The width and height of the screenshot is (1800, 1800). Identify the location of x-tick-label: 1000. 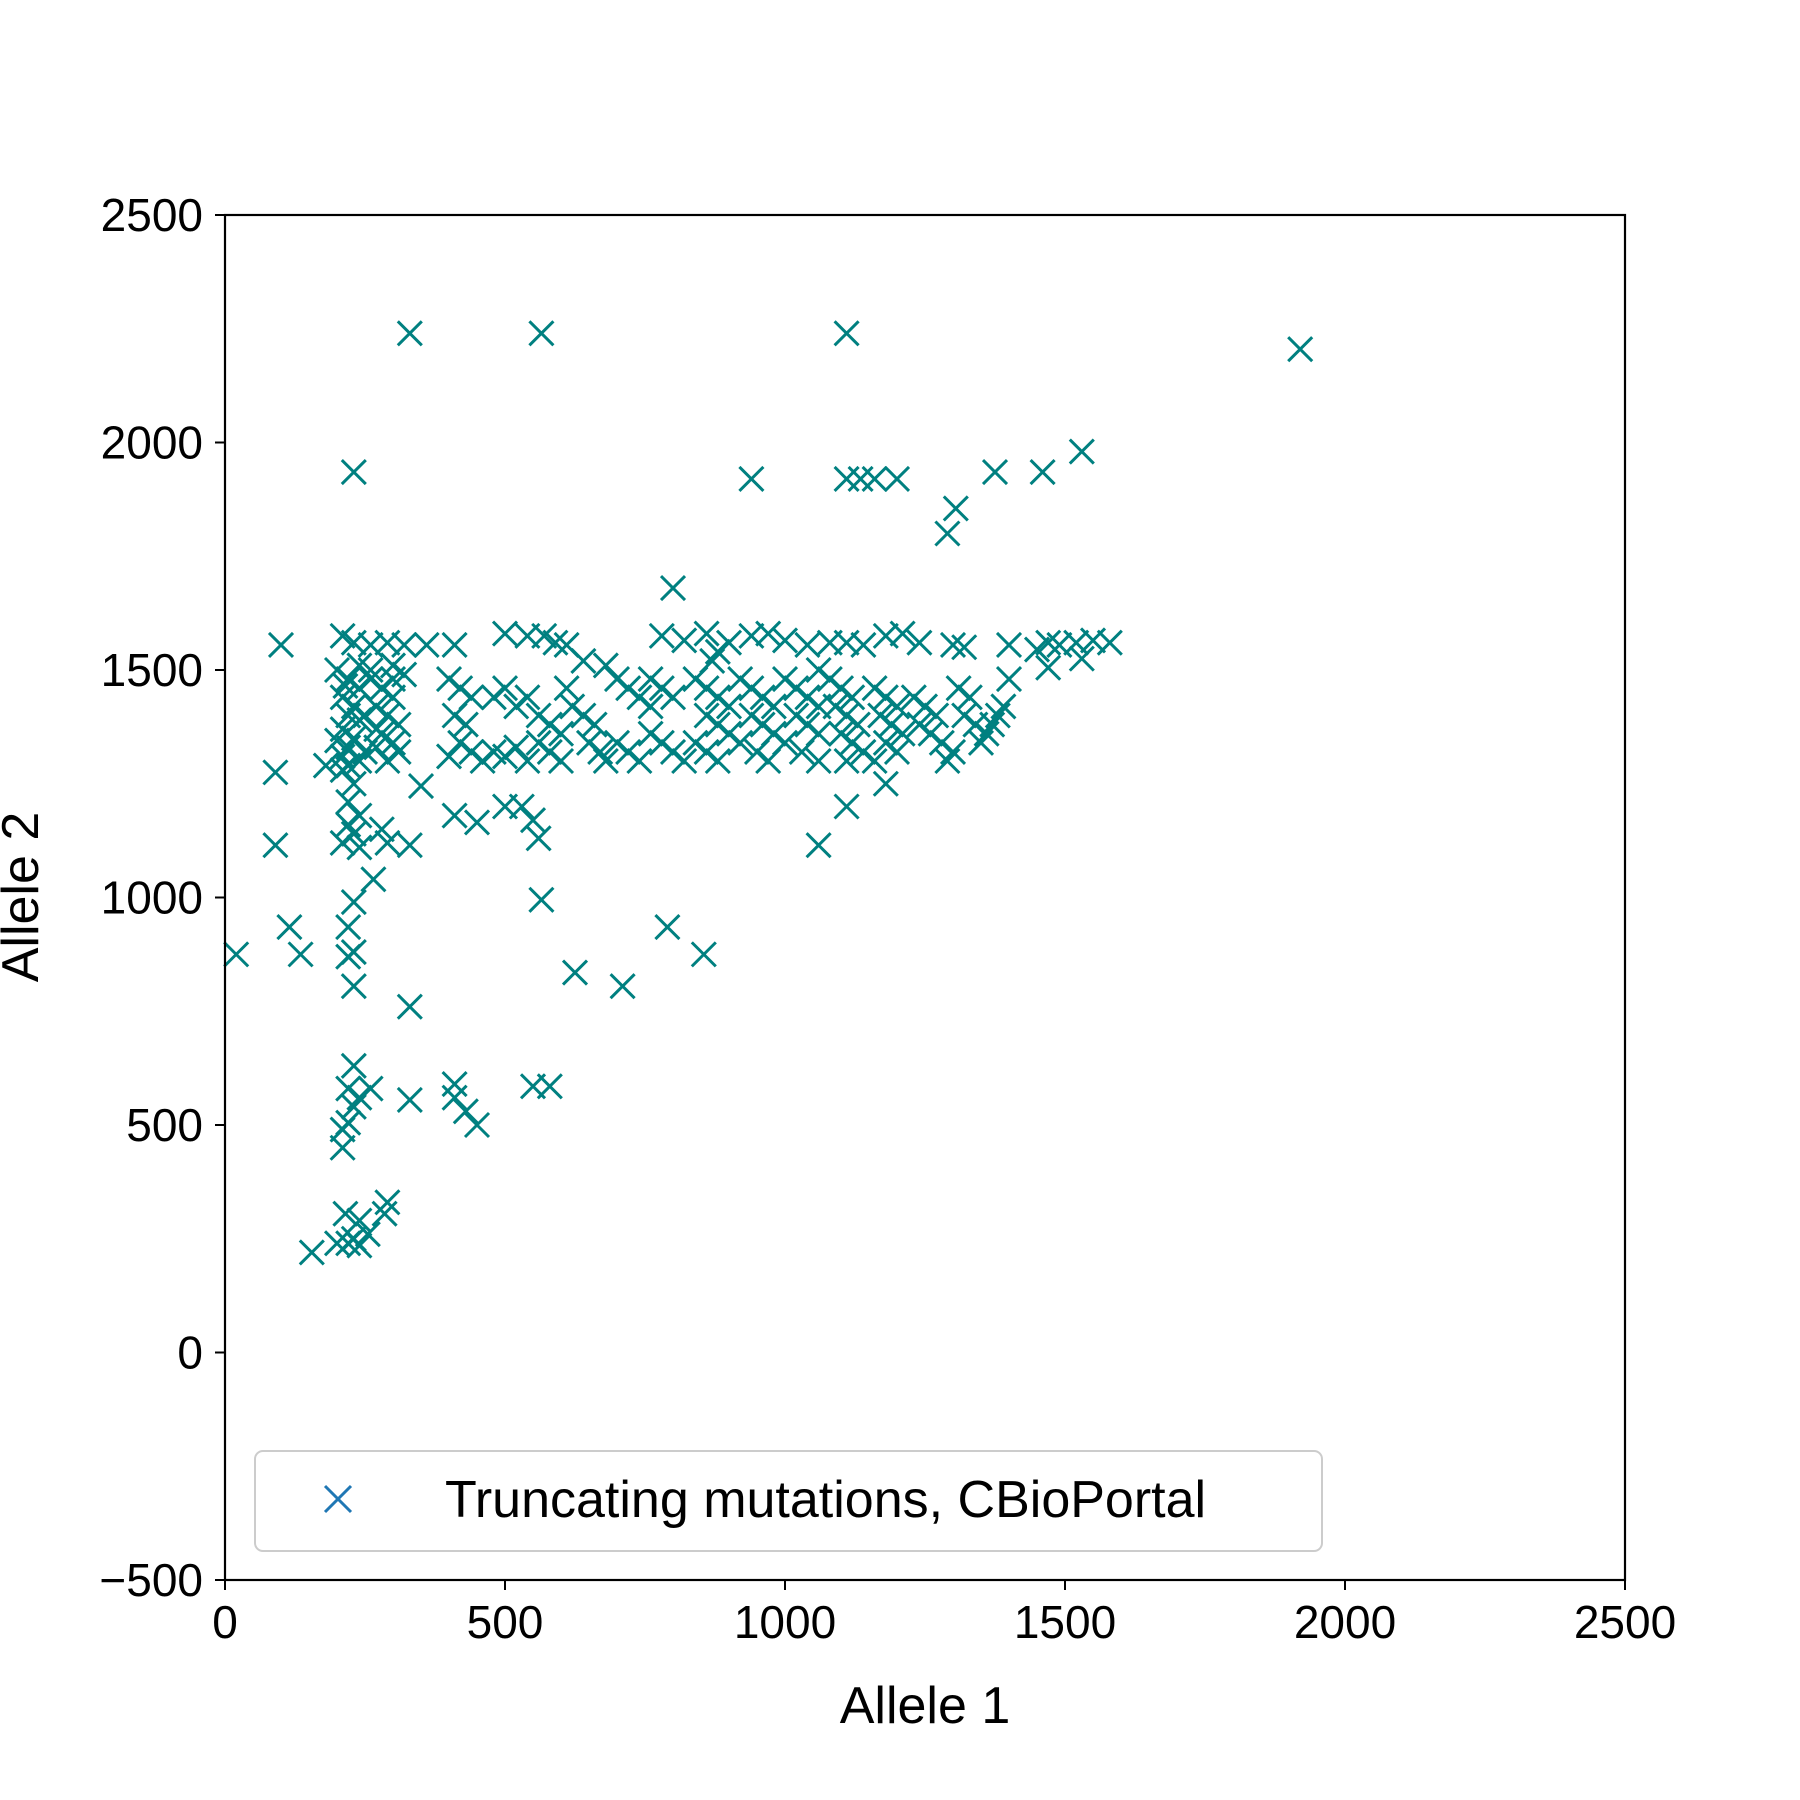
(785, 1622).